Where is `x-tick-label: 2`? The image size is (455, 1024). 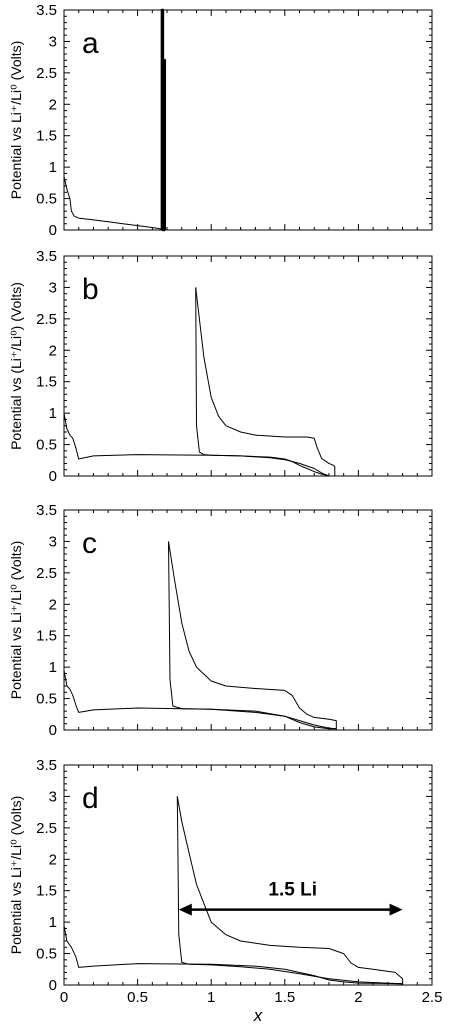 x-tick-label: 2 is located at coordinates (358, 997).